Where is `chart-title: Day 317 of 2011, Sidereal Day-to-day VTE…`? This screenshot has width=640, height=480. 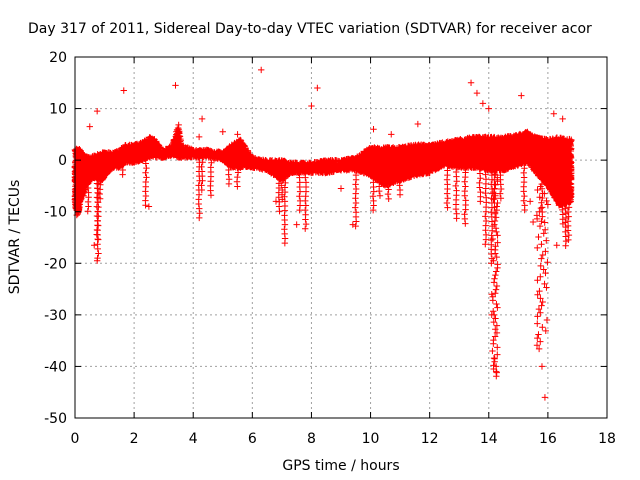 chart-title: Day 317 of 2011, Sidereal Day-to-day VTE… is located at coordinates (310, 29).